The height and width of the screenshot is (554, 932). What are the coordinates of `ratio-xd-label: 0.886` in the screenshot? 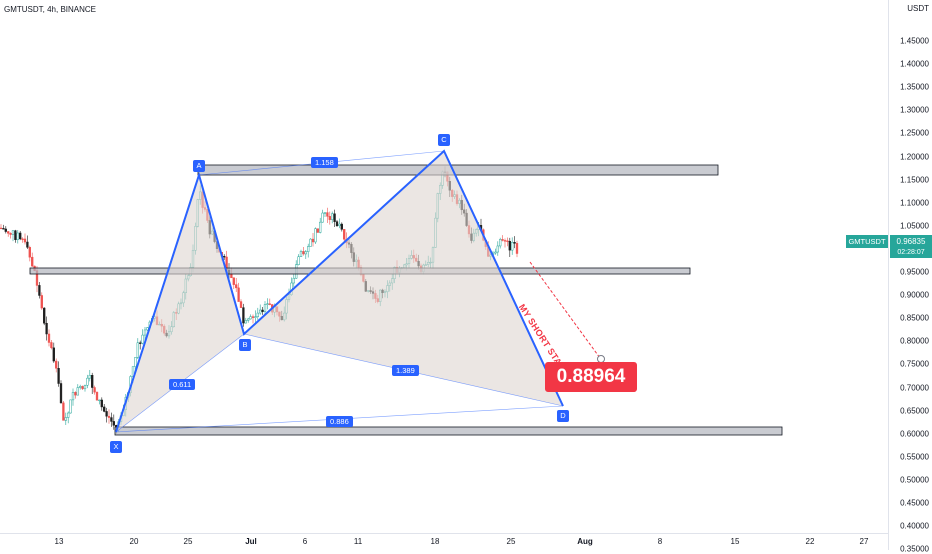 It's located at (339, 421).